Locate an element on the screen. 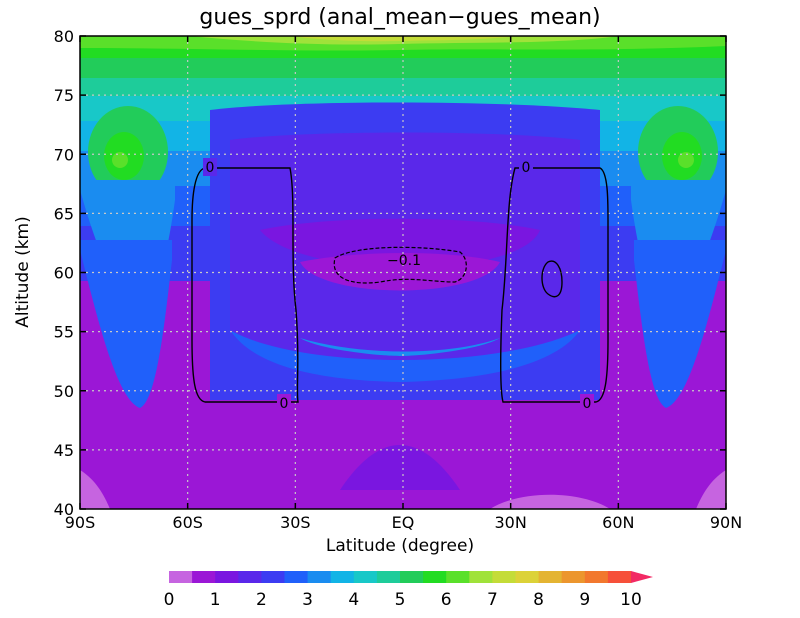 The width and height of the screenshot is (800, 618). colorbar-label-6: 6 is located at coordinates (446, 600).